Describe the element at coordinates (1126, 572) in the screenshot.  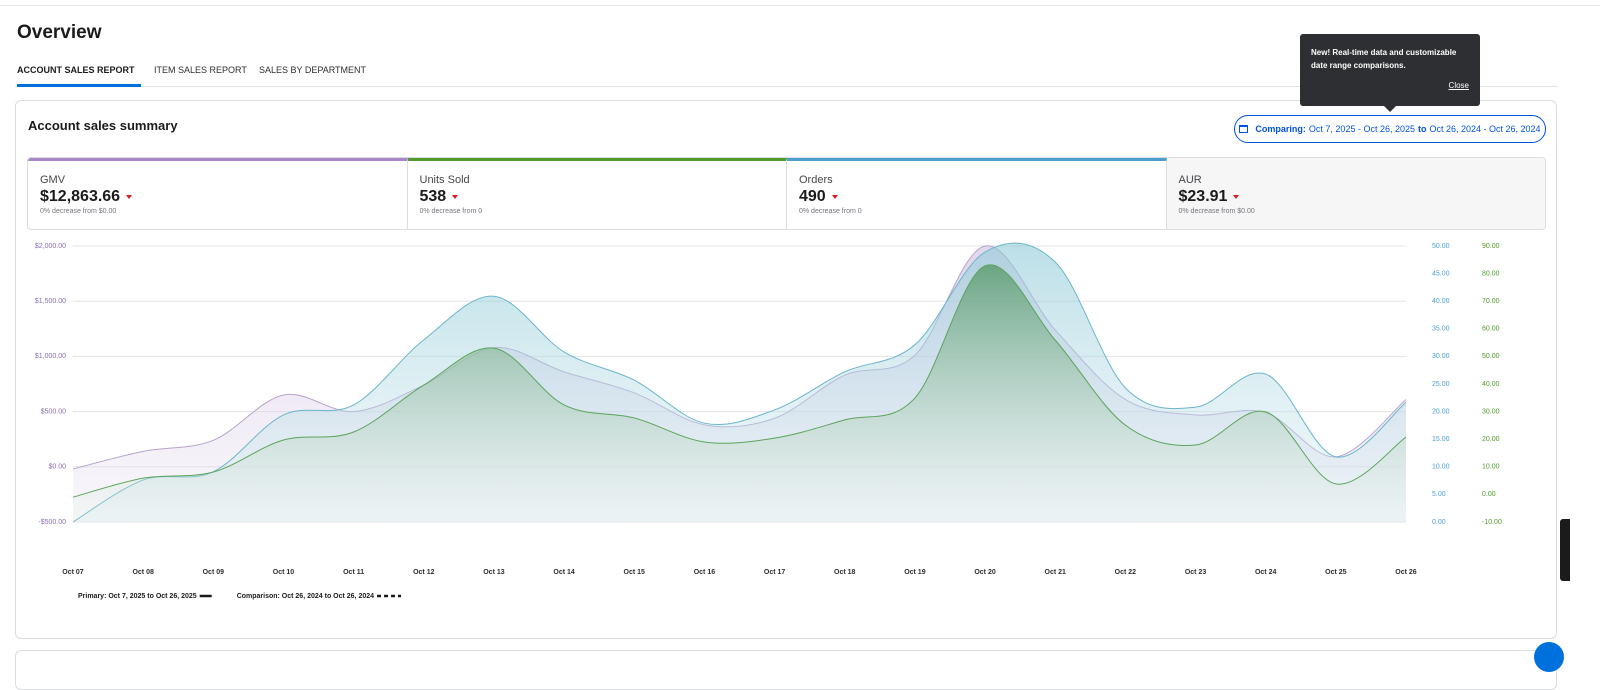
I see `x-tick-label: Oct 22` at that location.